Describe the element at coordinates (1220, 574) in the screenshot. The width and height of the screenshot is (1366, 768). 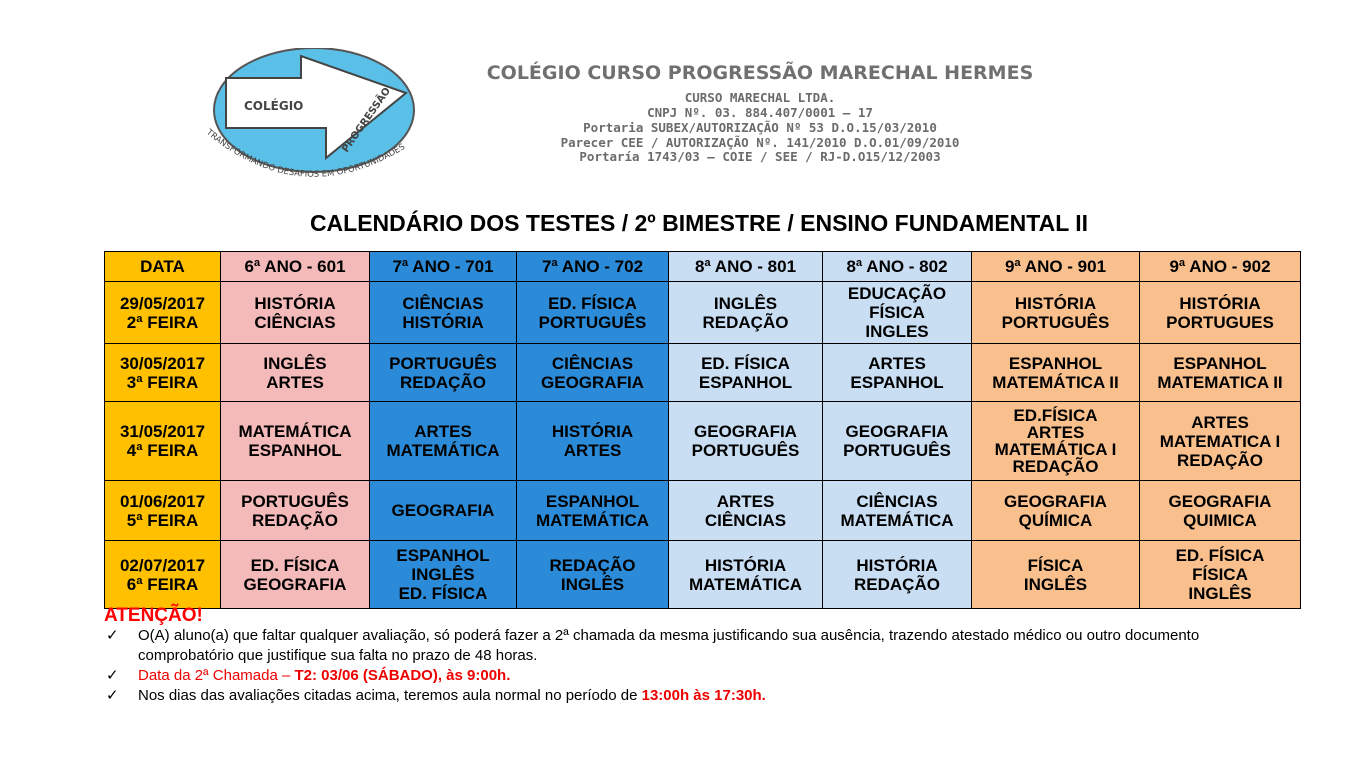
I see `subject-cell: ED. FÍSICA FÍSICA INGLÊS` at that location.